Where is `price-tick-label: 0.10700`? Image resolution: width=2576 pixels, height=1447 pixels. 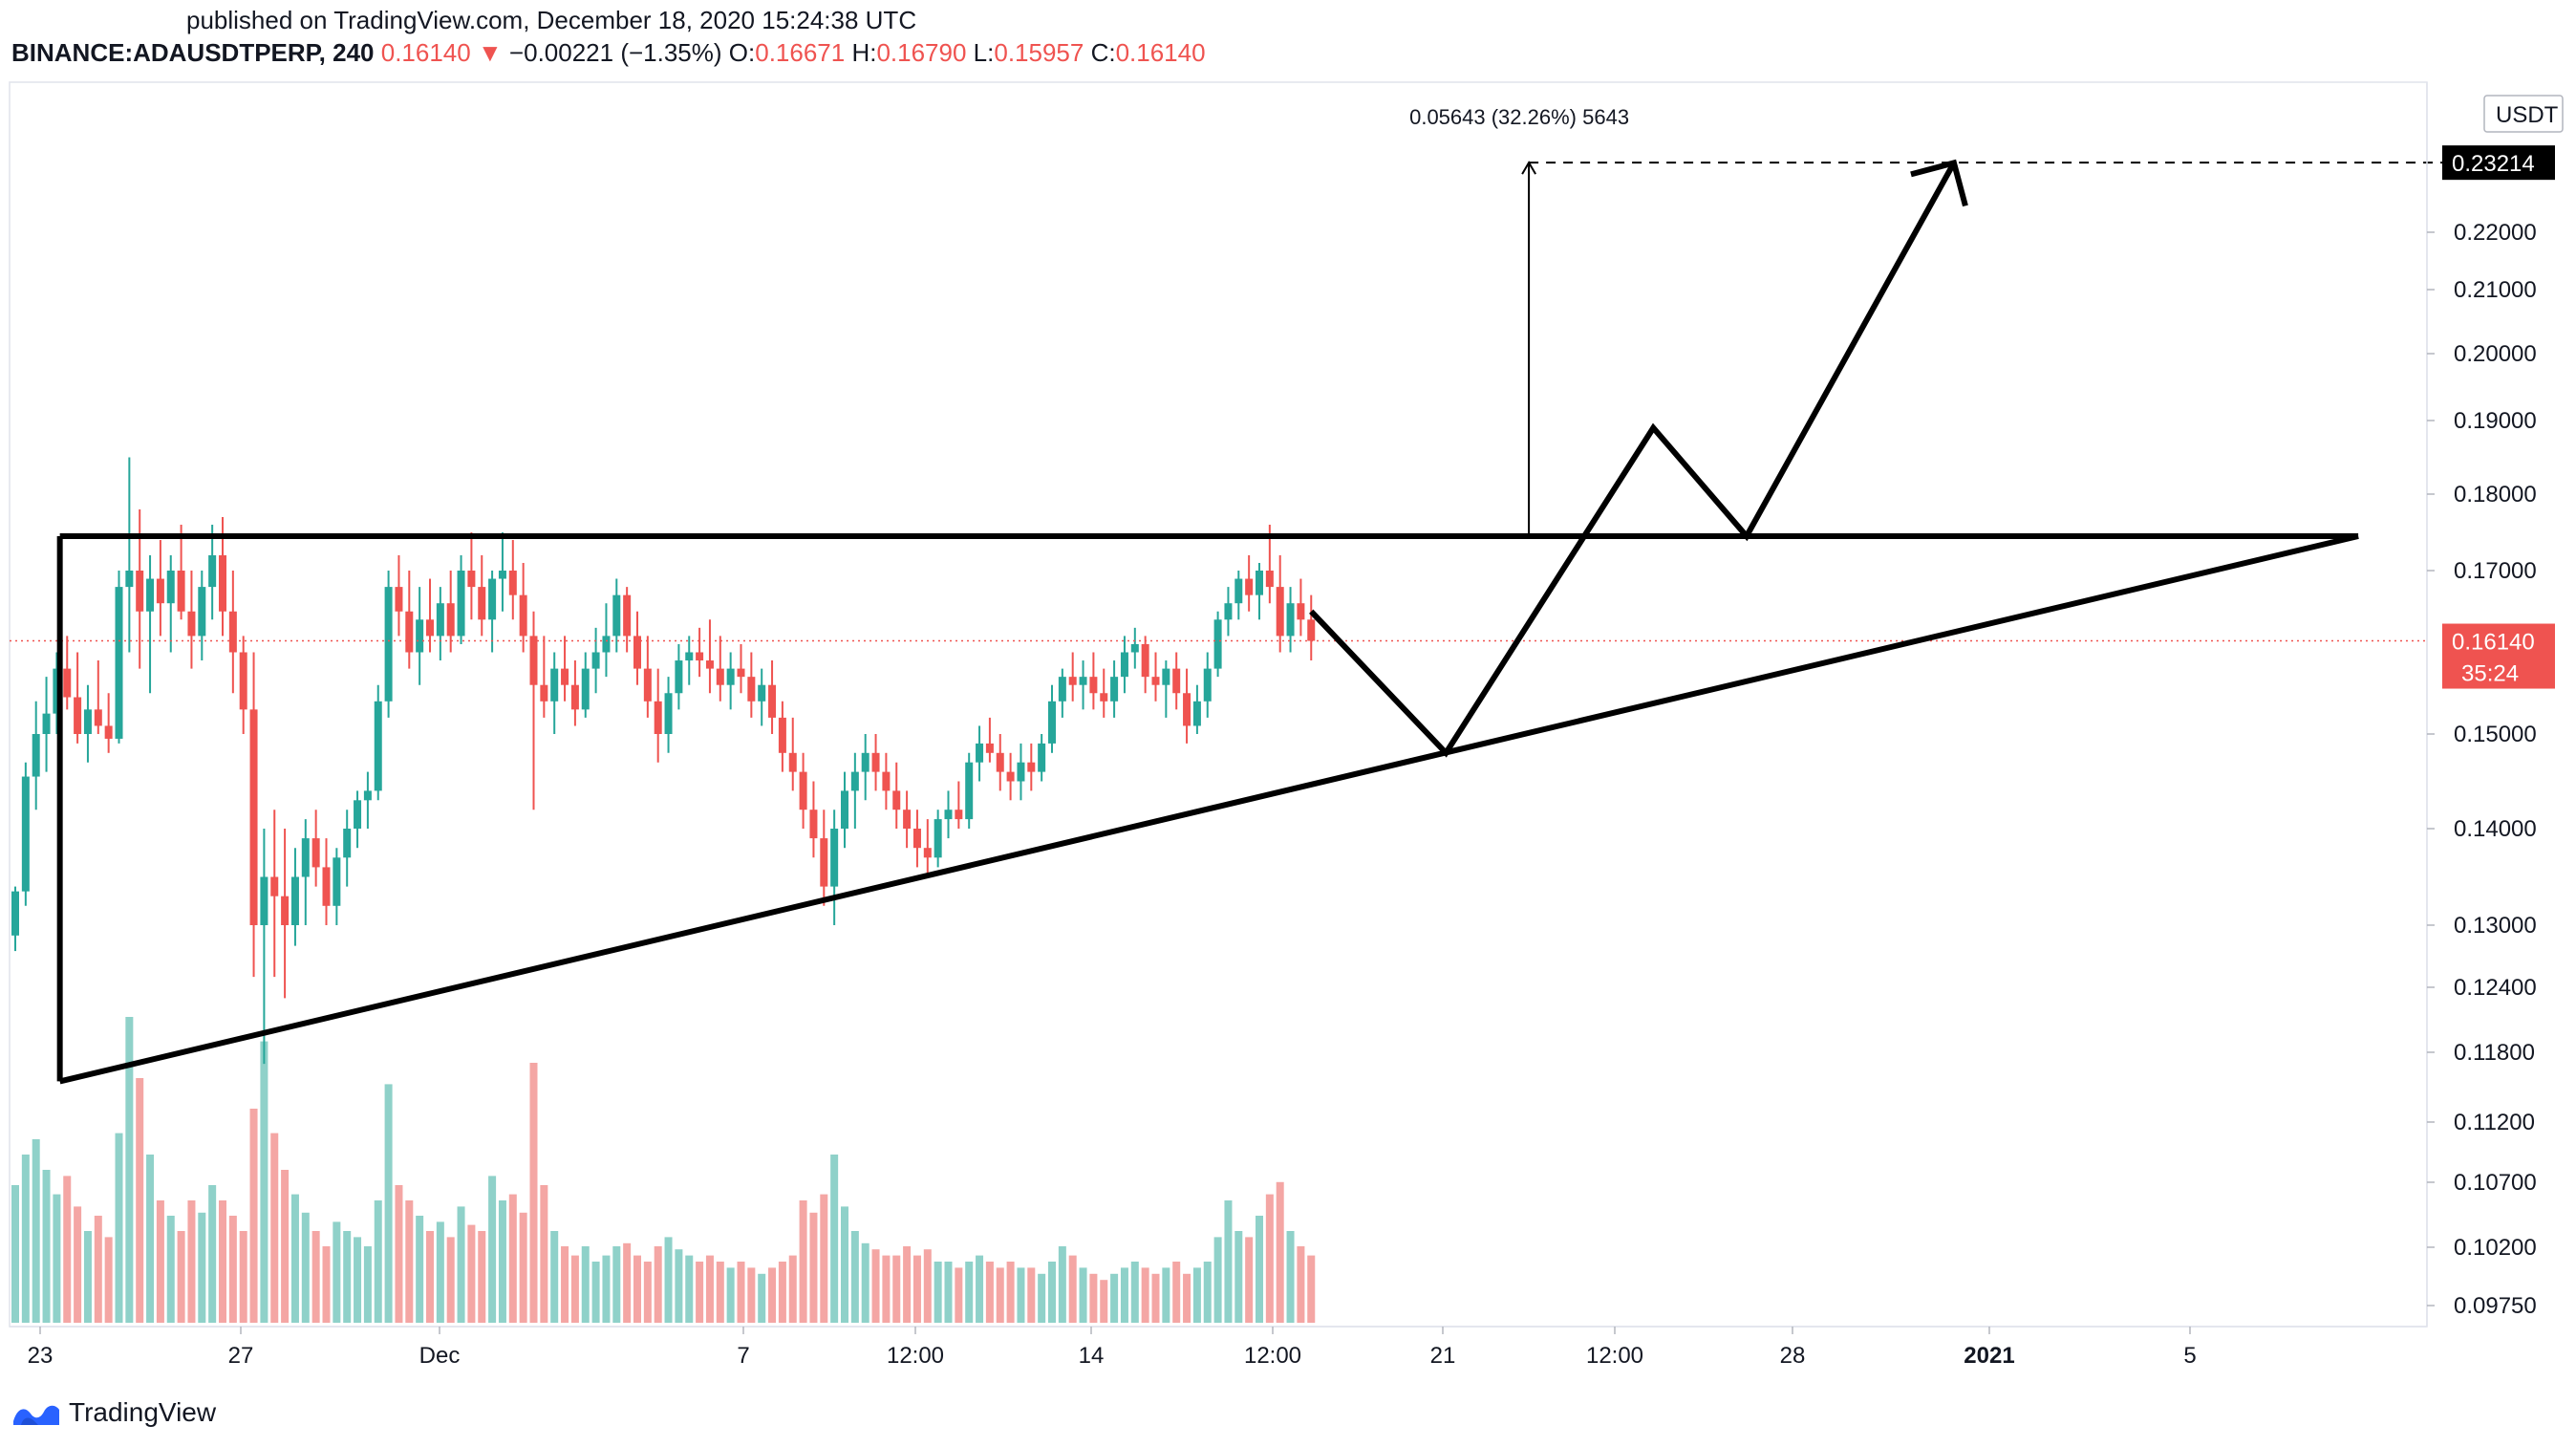 price-tick-label: 0.10700 is located at coordinates (2495, 1183).